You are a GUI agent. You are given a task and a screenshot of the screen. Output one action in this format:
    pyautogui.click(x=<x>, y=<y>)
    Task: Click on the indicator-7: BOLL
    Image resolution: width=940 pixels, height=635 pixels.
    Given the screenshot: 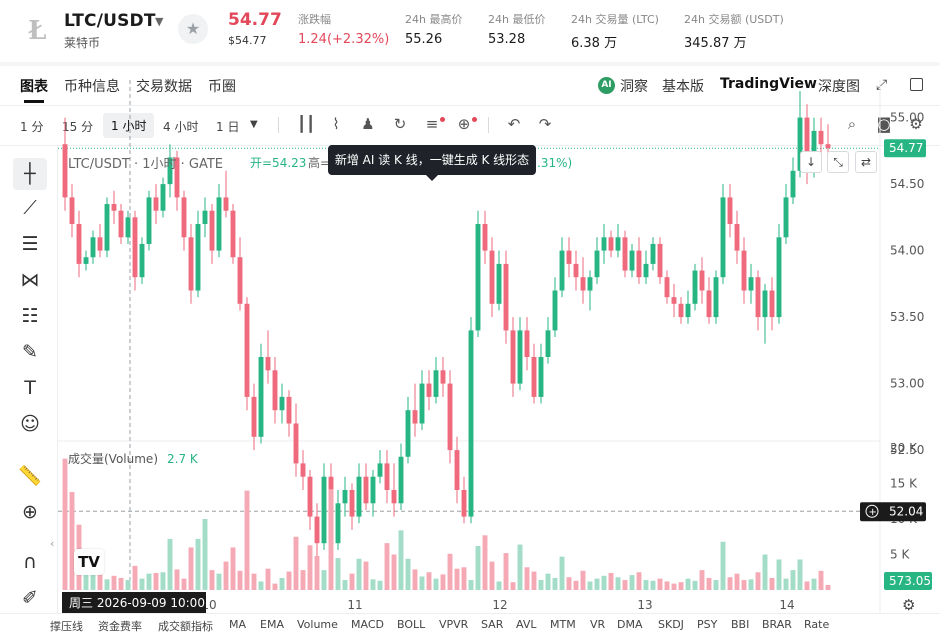 What is the action you would take?
    pyautogui.click(x=411, y=624)
    